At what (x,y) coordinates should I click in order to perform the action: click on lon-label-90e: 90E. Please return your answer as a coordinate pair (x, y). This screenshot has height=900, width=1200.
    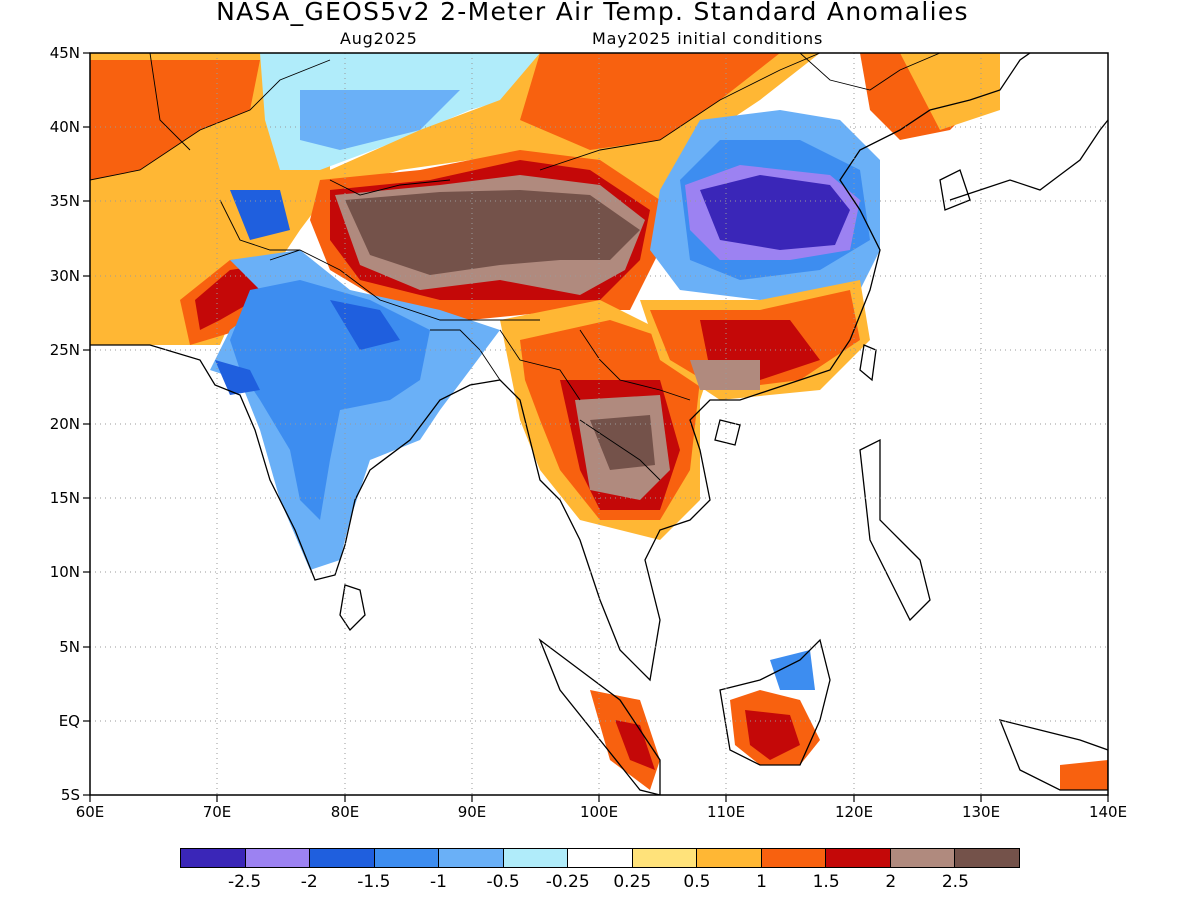
    Looking at the image, I should click on (472, 812).